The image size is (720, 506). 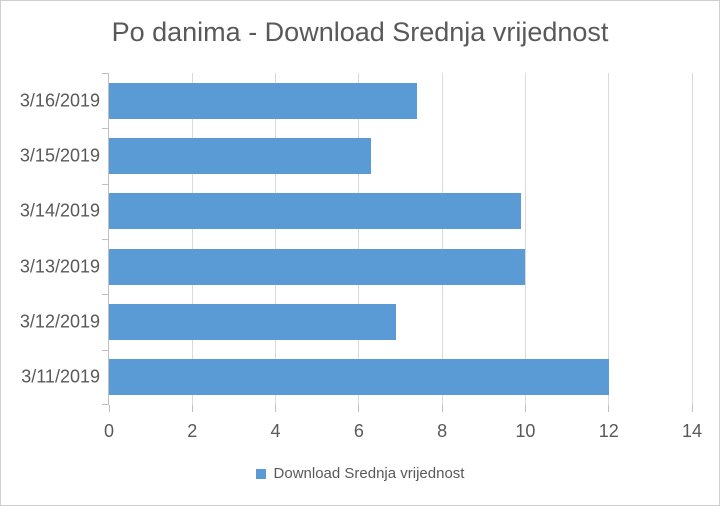 I want to click on bar-3/13/2019, so click(x=317, y=266).